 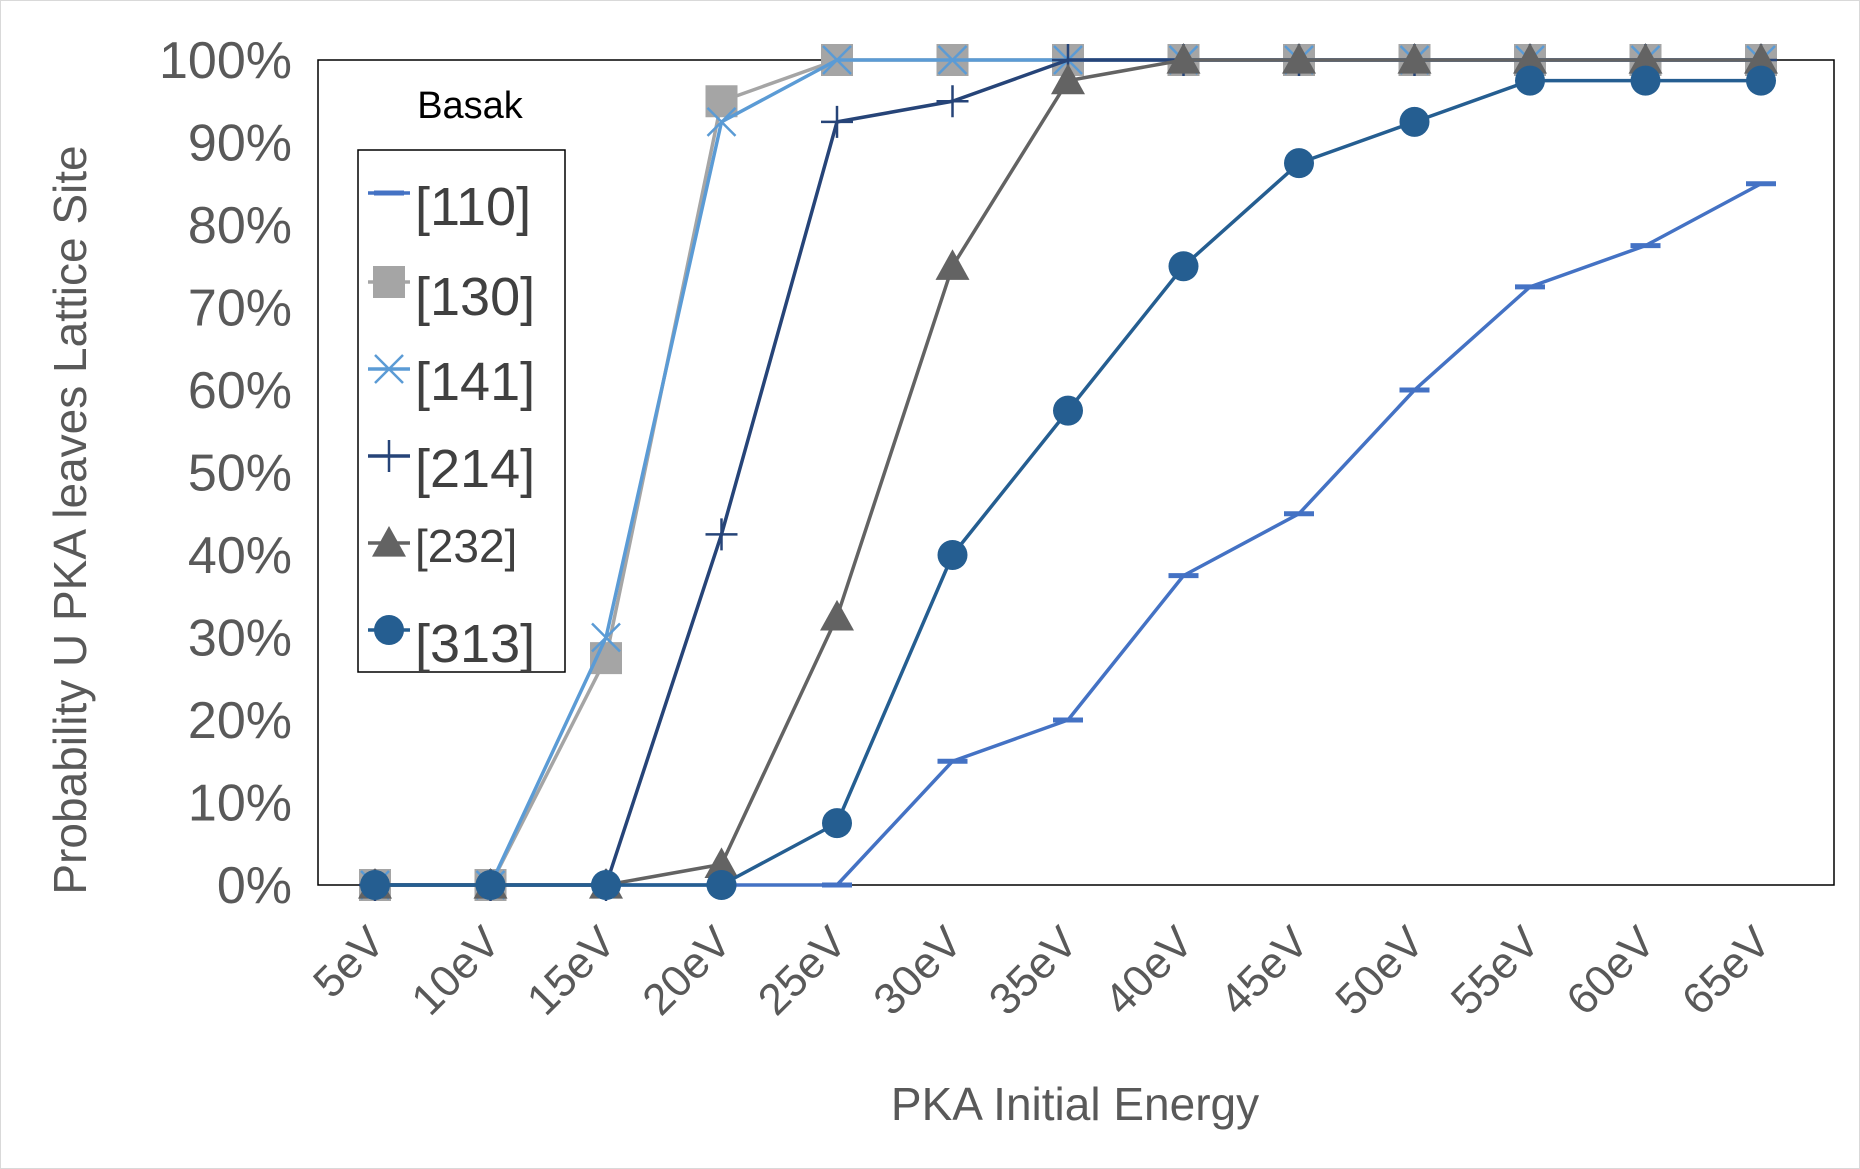 I want to click on legend-label: [214], so click(x=475, y=469).